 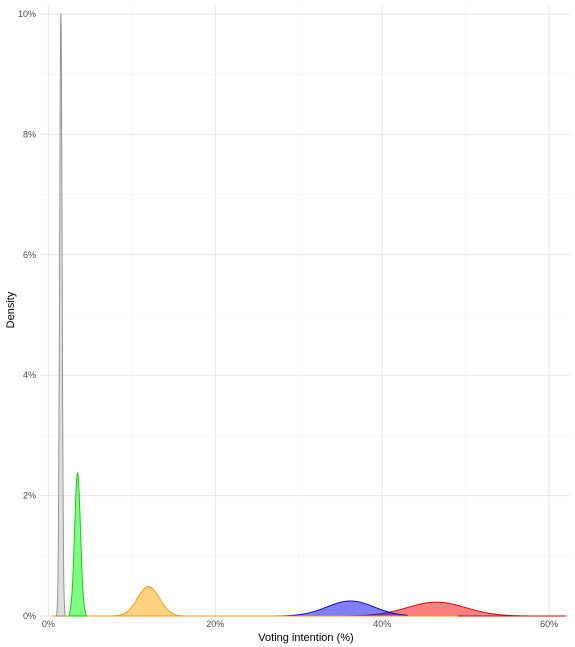 What do you see at coordinates (549, 624) in the screenshot?
I see `x-tick-label: 60%` at bounding box center [549, 624].